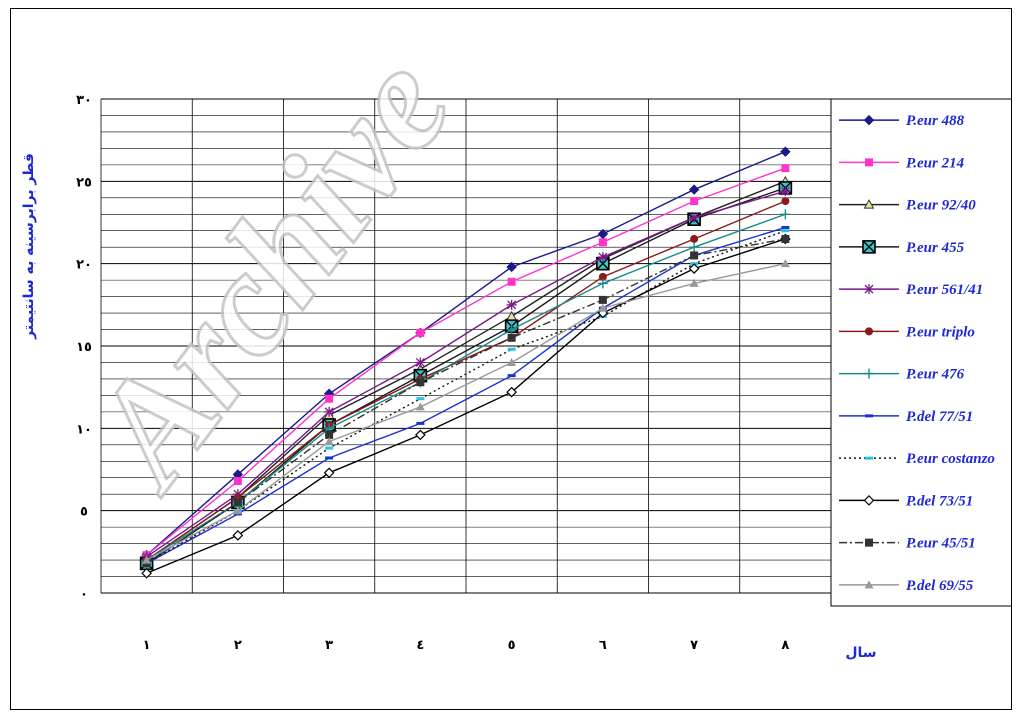  I want to click on legend-label: P.eur 455, so click(935, 248).